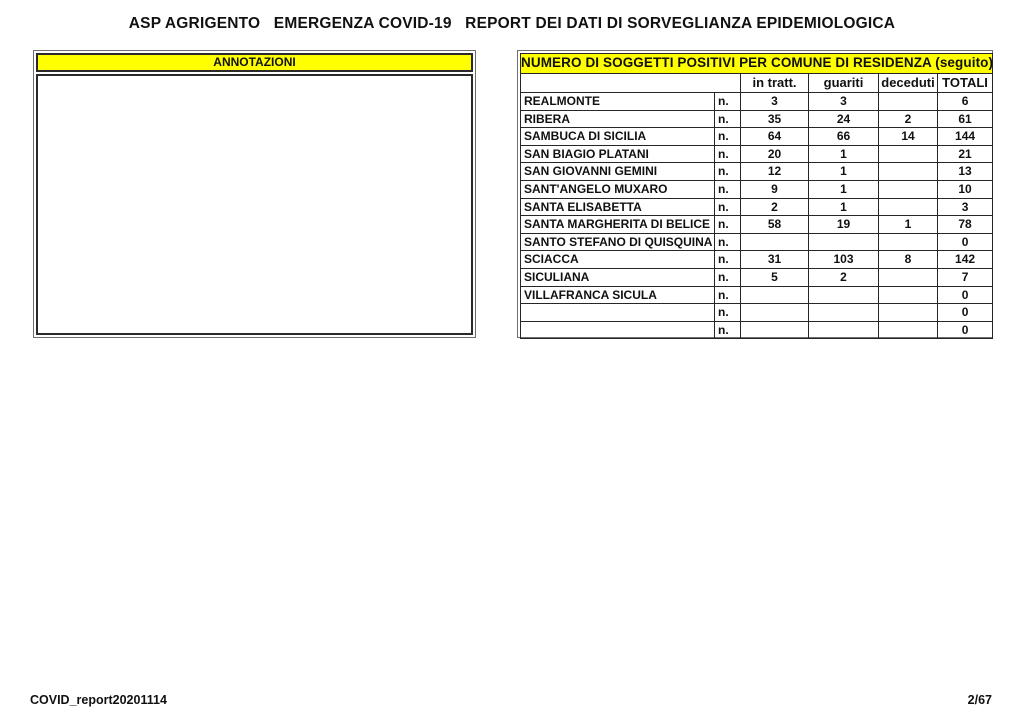 The height and width of the screenshot is (725, 1024). I want to click on table-row: RIBERA n. 35 24 2 61, so click(757, 119).